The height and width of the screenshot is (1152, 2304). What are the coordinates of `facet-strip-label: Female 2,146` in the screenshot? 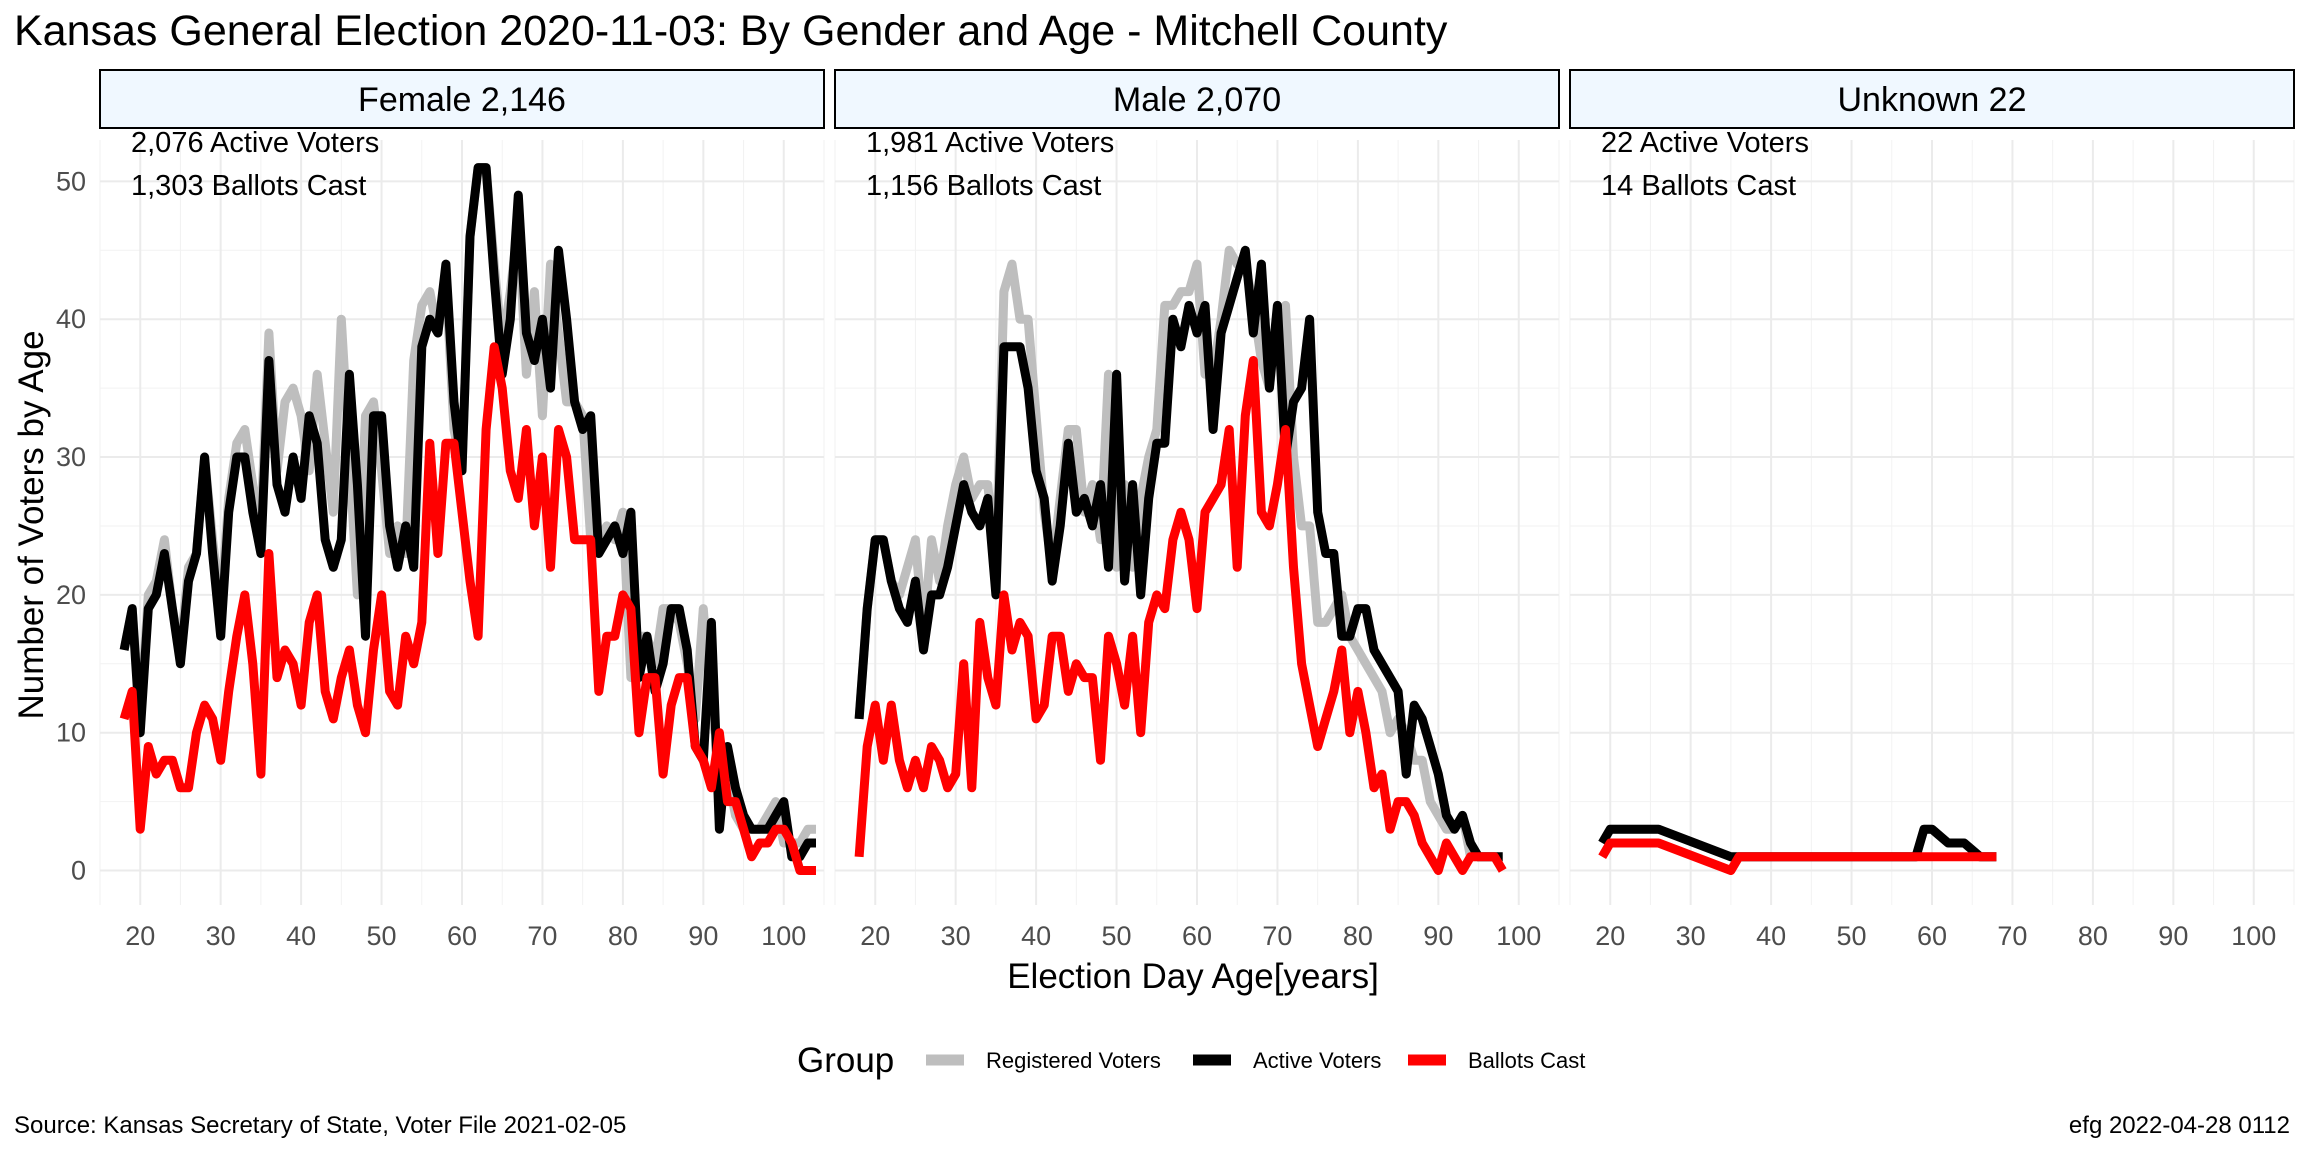 It's located at (462, 100).